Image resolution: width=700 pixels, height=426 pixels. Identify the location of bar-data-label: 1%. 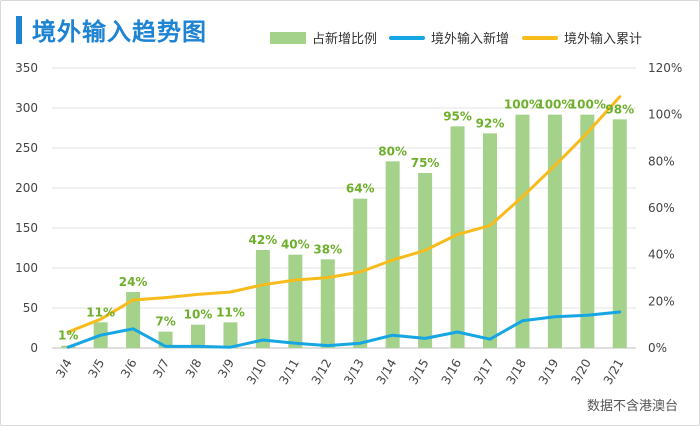
(68, 336).